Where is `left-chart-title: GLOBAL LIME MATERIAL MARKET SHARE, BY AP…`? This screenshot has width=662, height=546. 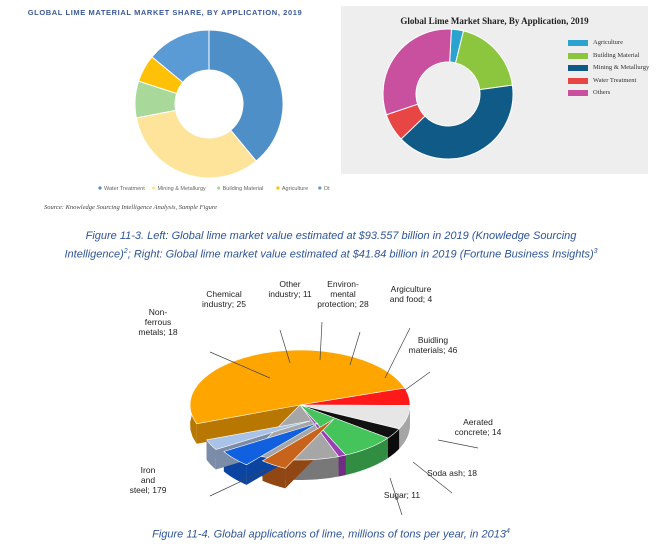
left-chart-title: GLOBAL LIME MATERIAL MARKET SHARE, BY AP… is located at coordinates (165, 12).